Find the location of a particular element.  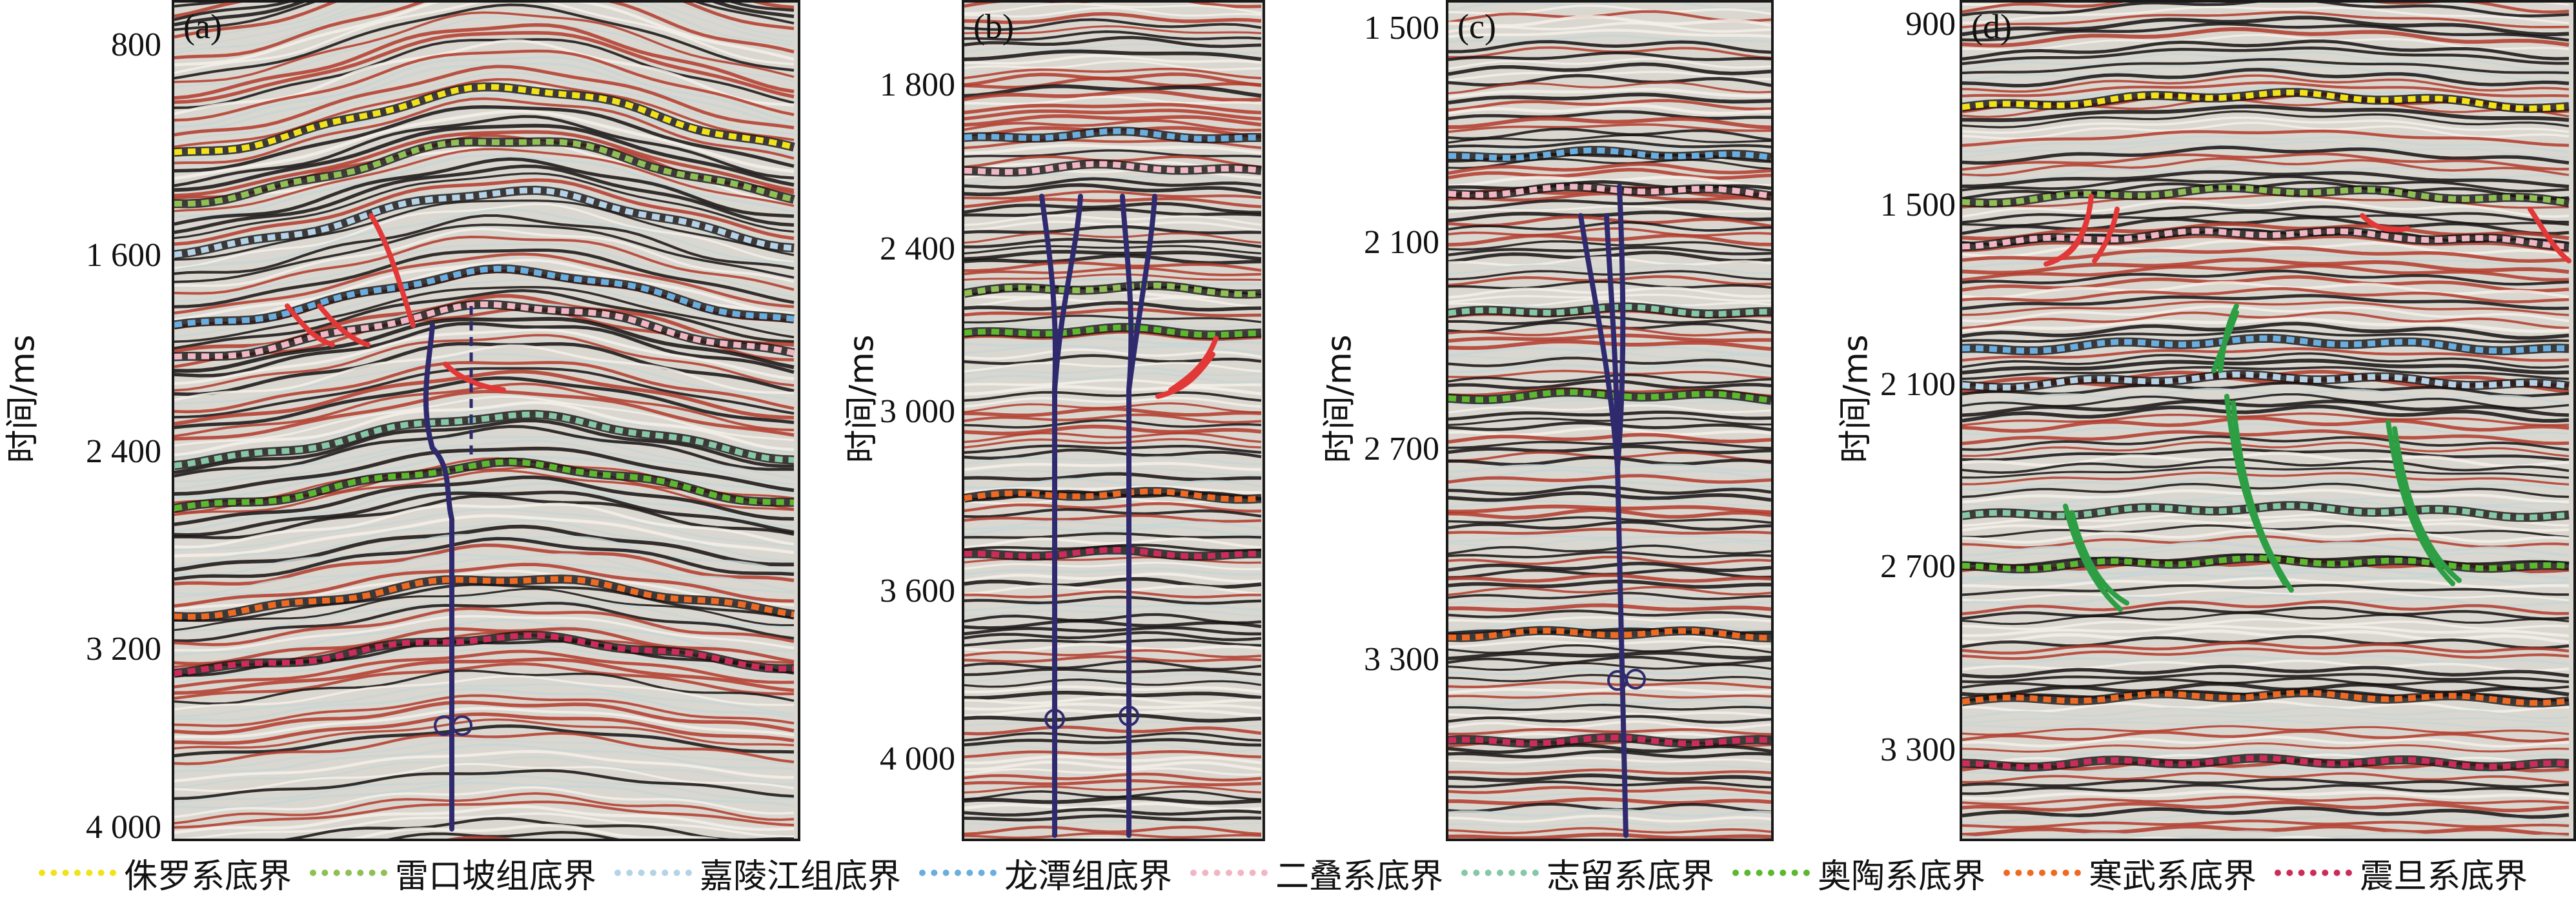

d-y-axis-label: 时间/ms is located at coordinates (1856, 399).